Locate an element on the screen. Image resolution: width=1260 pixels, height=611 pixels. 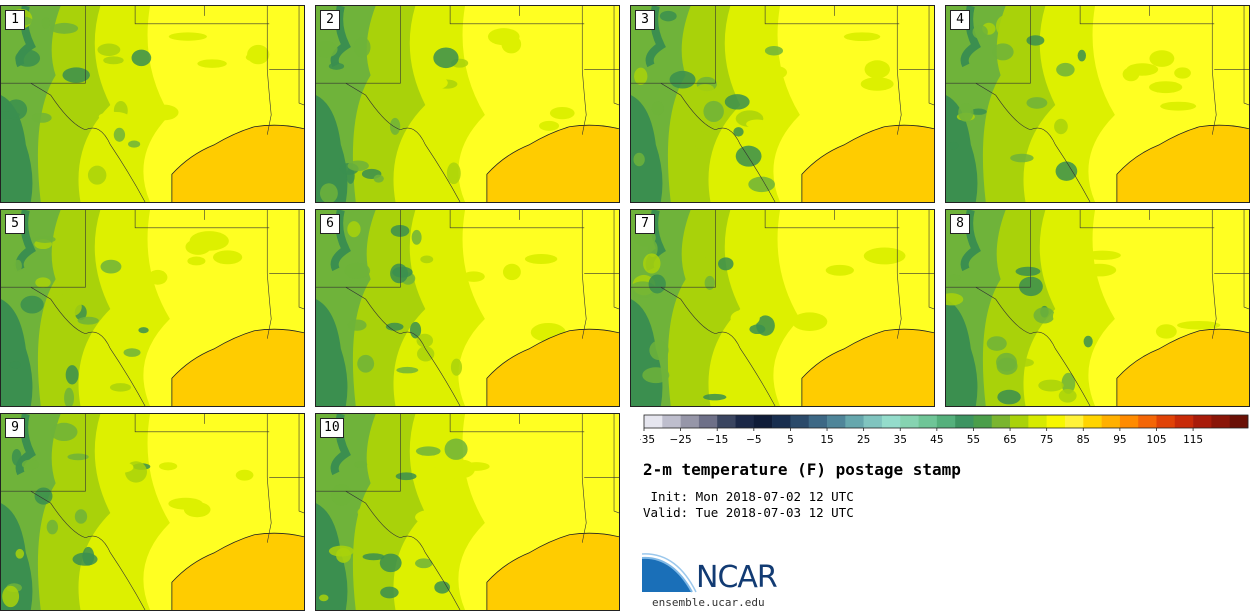
logo-url: ensemble.ucar.edu is located at coordinates (708, 602).